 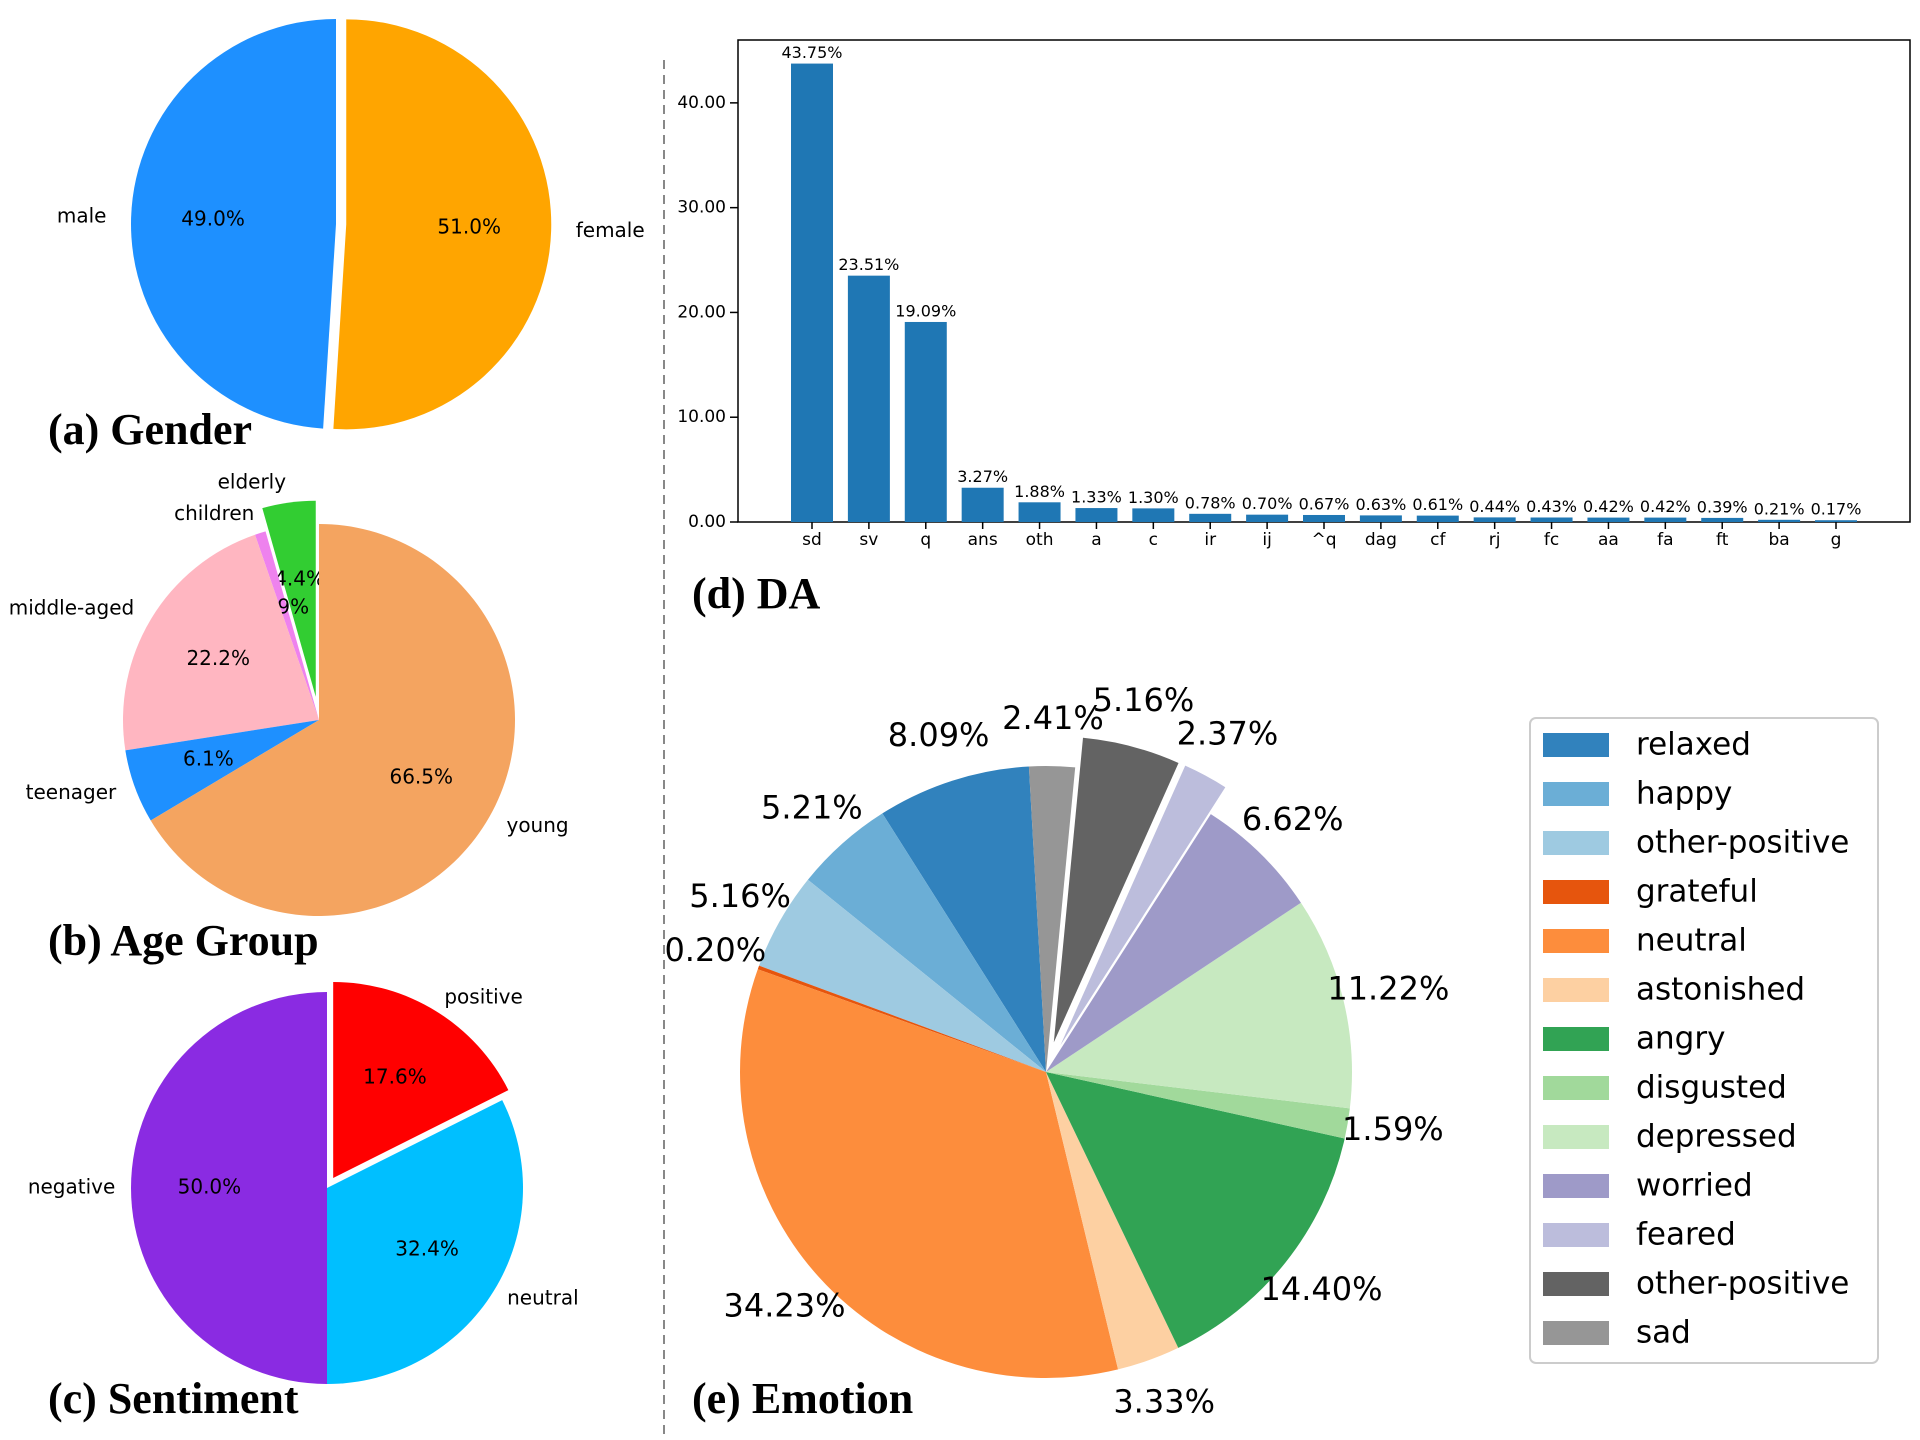 What do you see at coordinates (1228, 733) in the screenshot?
I see `pct-label-feared: 2.37%` at bounding box center [1228, 733].